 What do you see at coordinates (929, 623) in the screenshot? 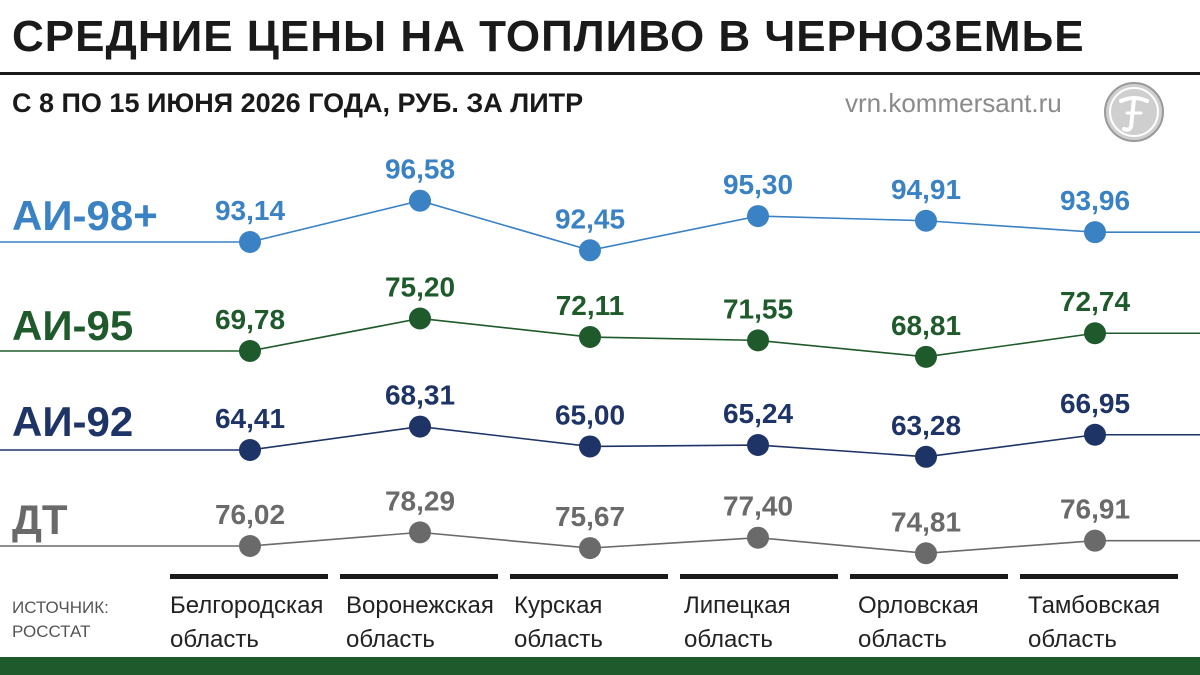
I see `region-label: Орловская область` at bounding box center [929, 623].